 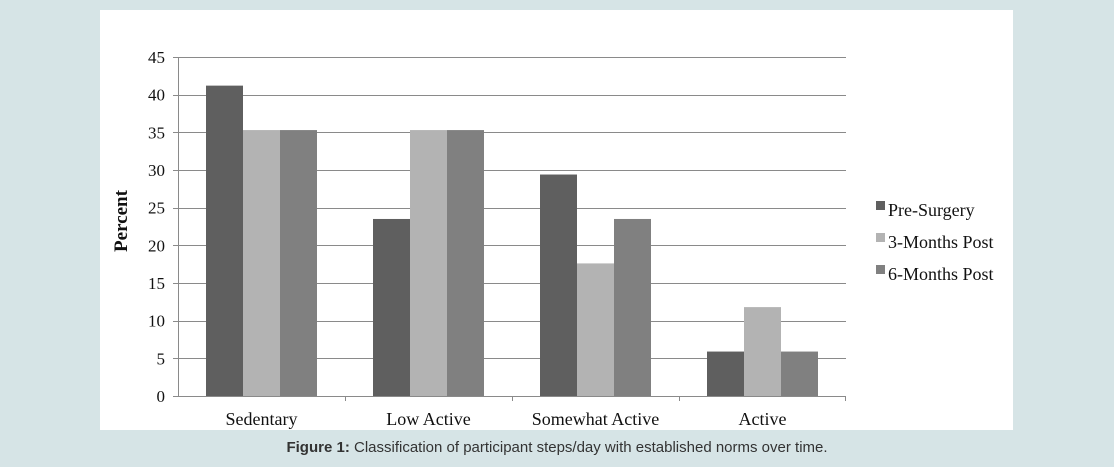 I want to click on y-tick-label: 25, so click(x=156, y=208).